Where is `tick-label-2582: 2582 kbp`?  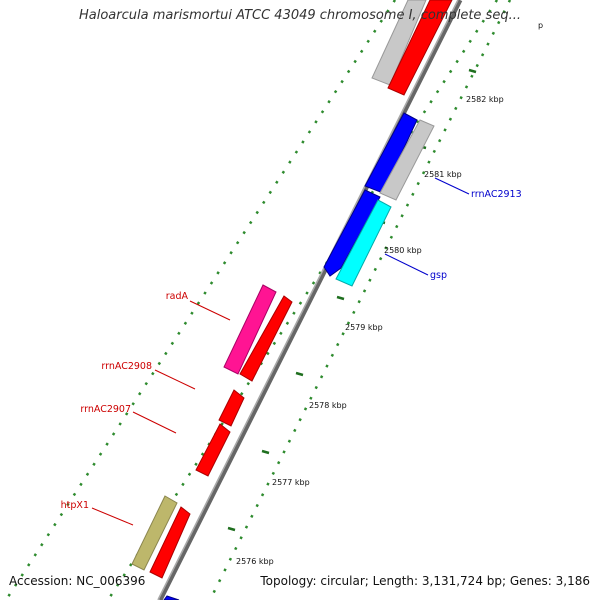
tick-label-2582: 2582 kbp is located at coordinates (485, 99).